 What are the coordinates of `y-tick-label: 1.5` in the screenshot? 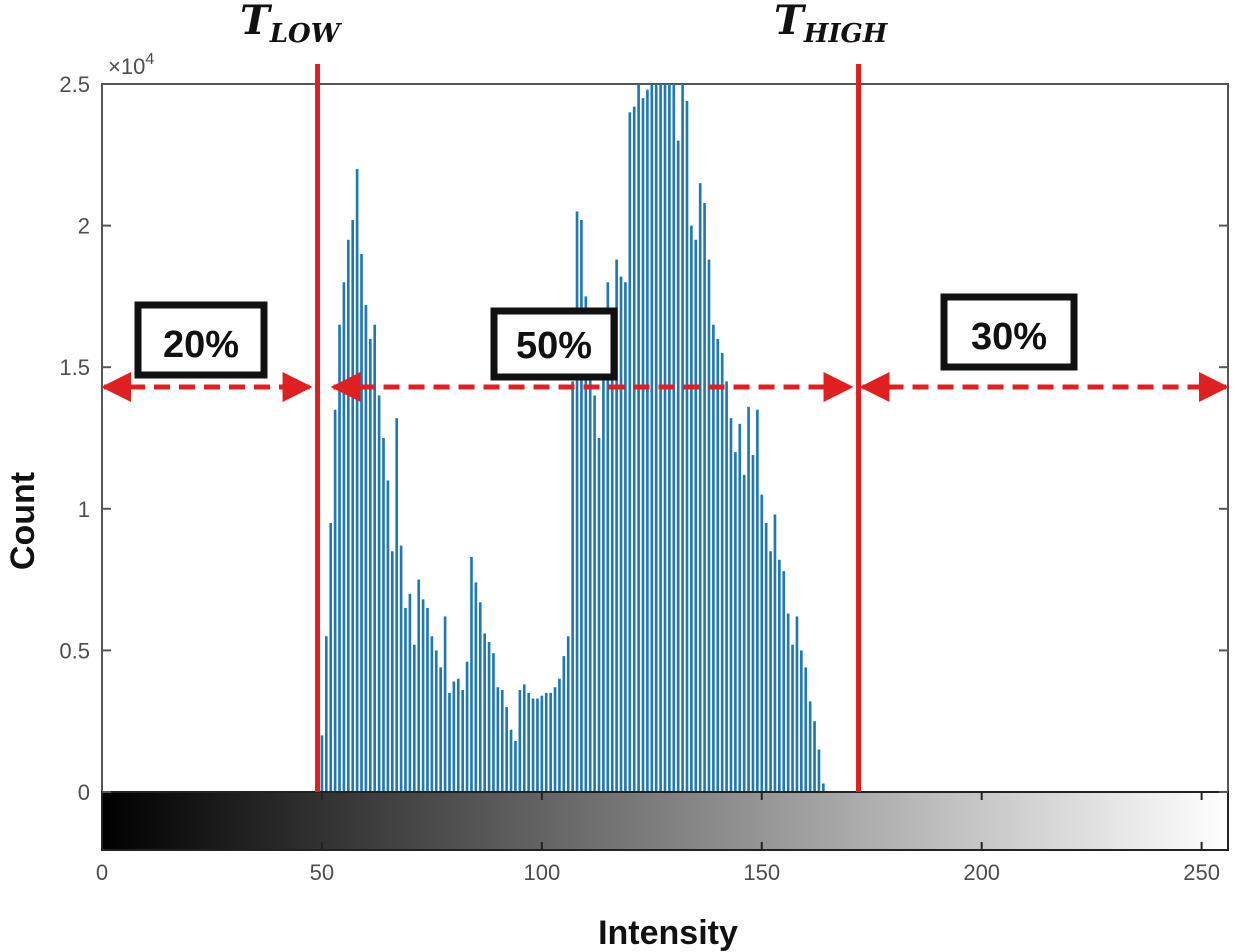 It's located at (74, 367).